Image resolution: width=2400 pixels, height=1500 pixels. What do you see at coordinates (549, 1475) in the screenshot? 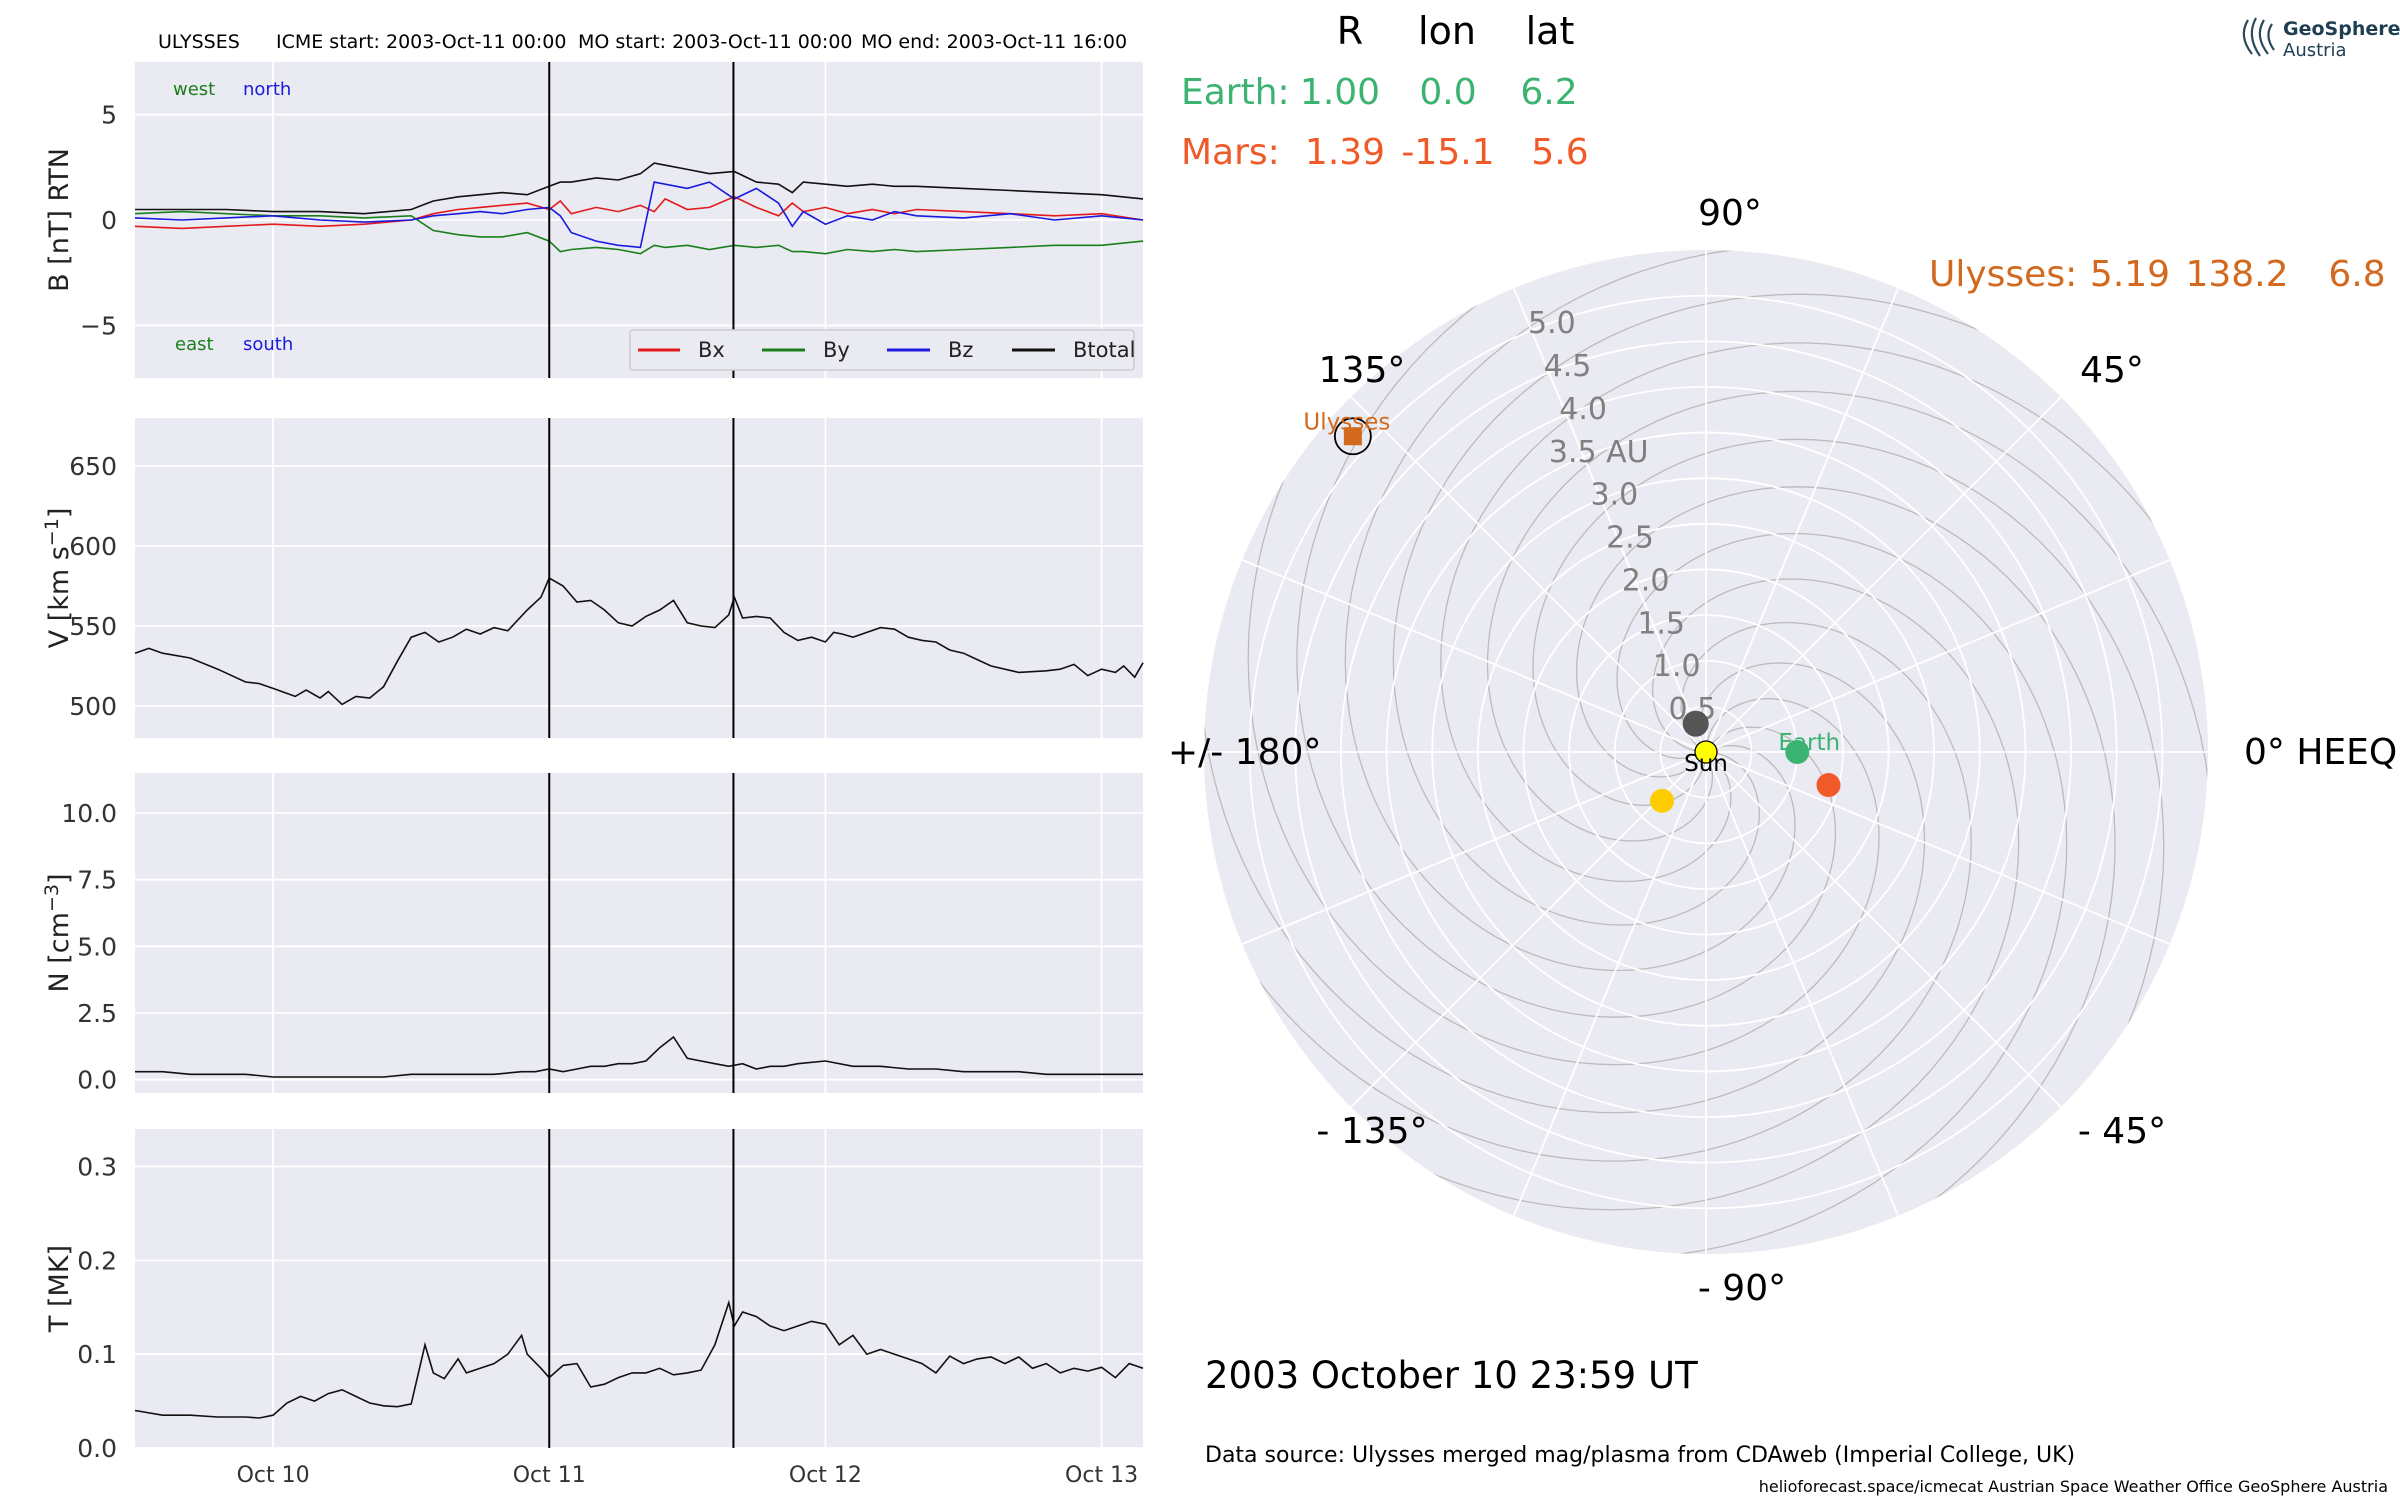
I see `x-tick-label: Oct 11` at bounding box center [549, 1475].